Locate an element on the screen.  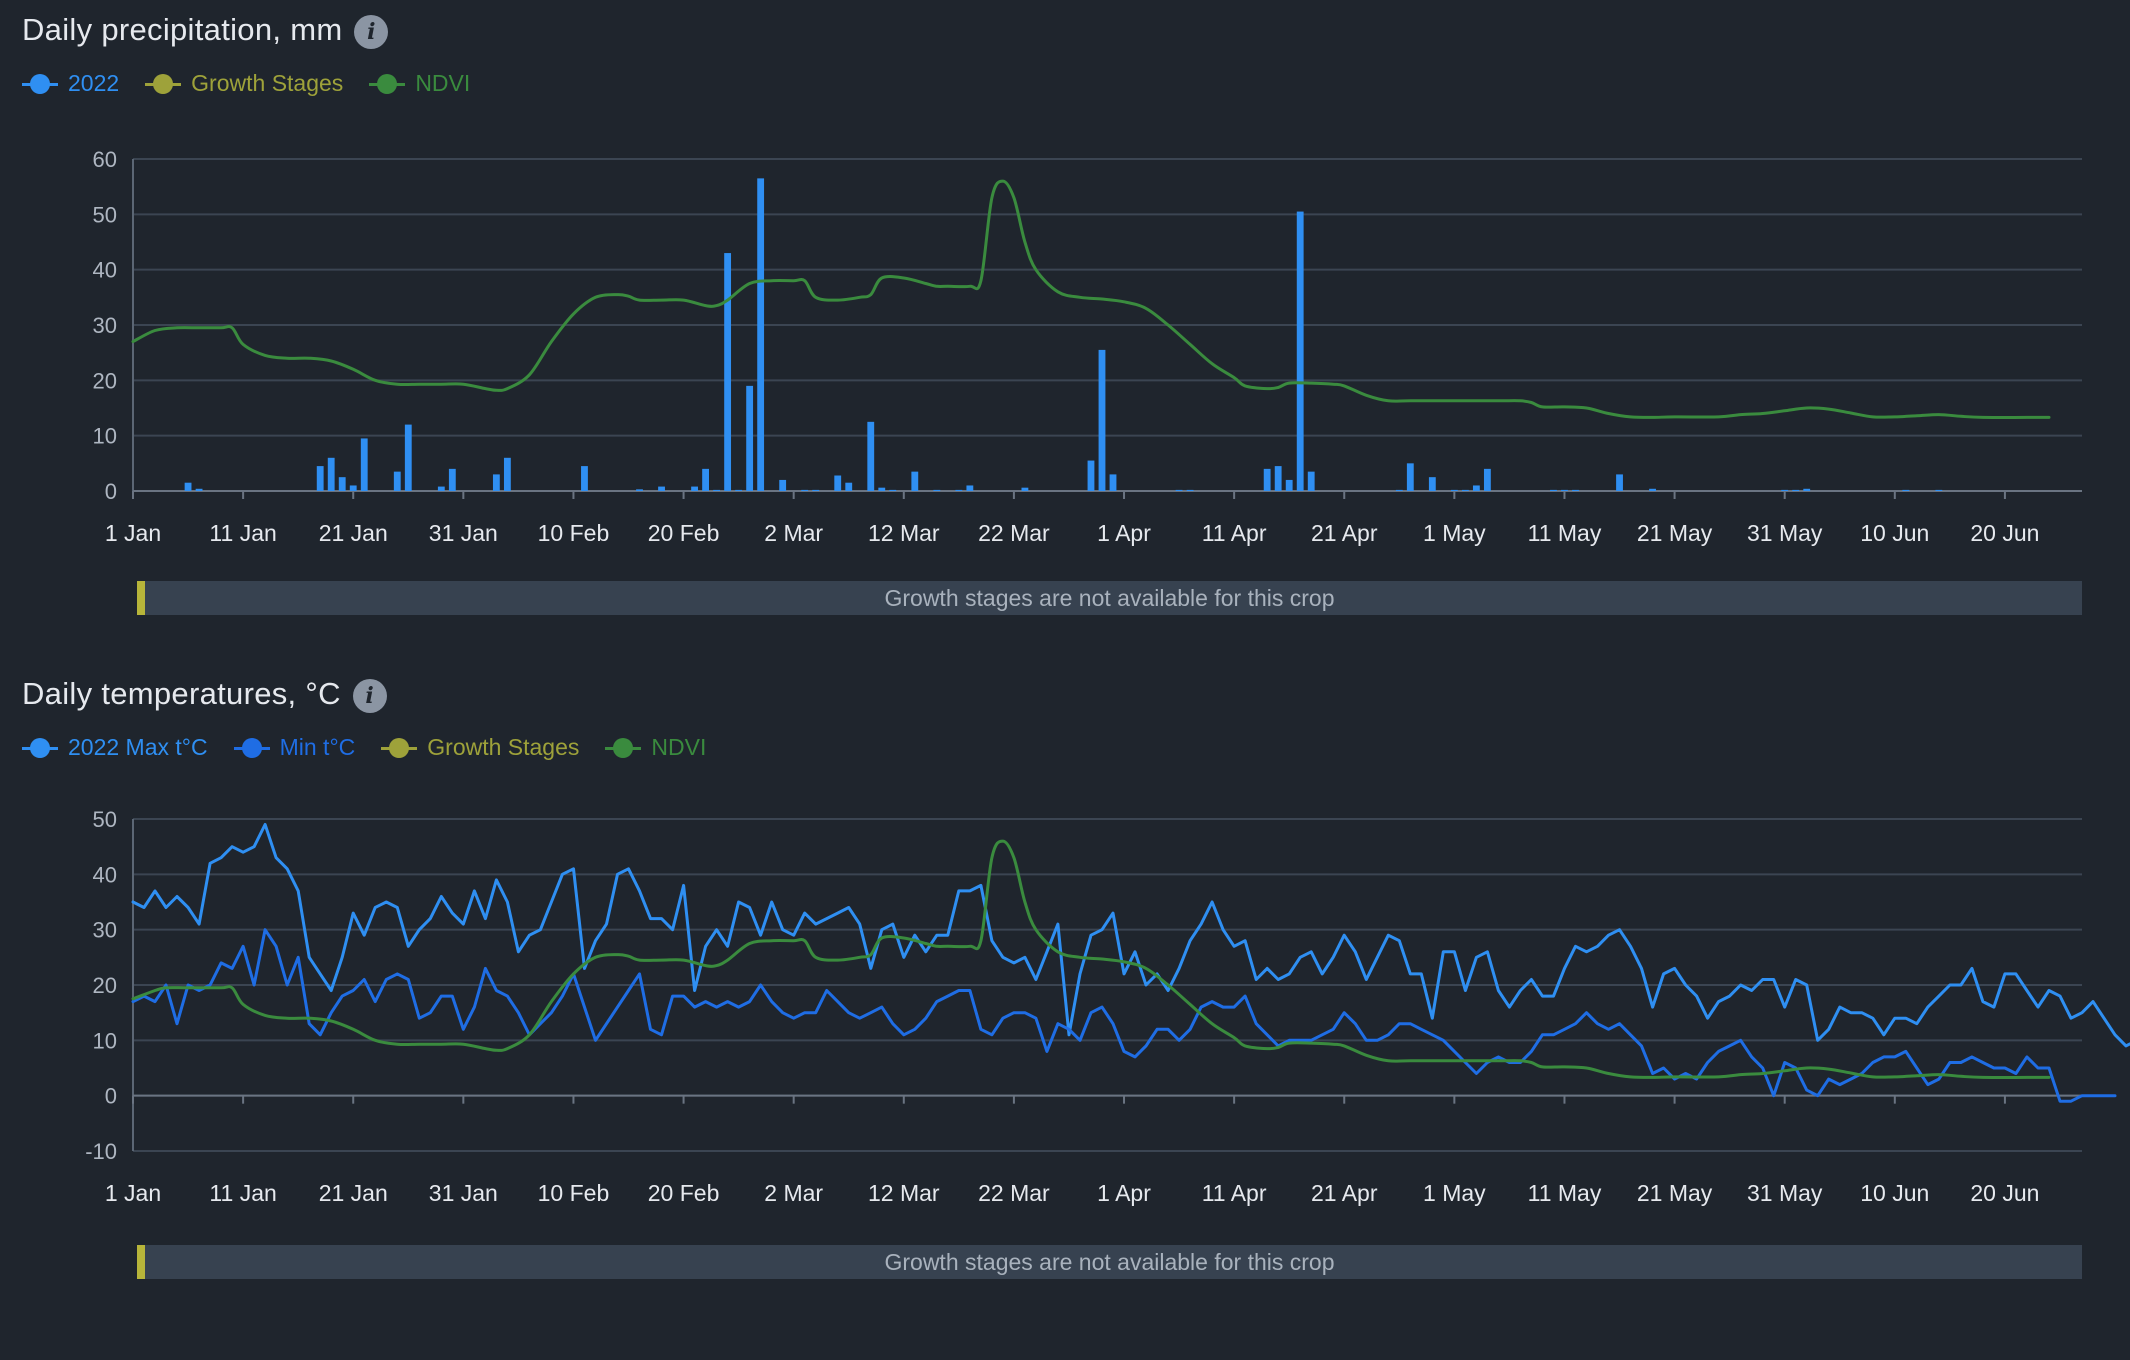
y-tick-label: 60 is located at coordinates (105, 159).